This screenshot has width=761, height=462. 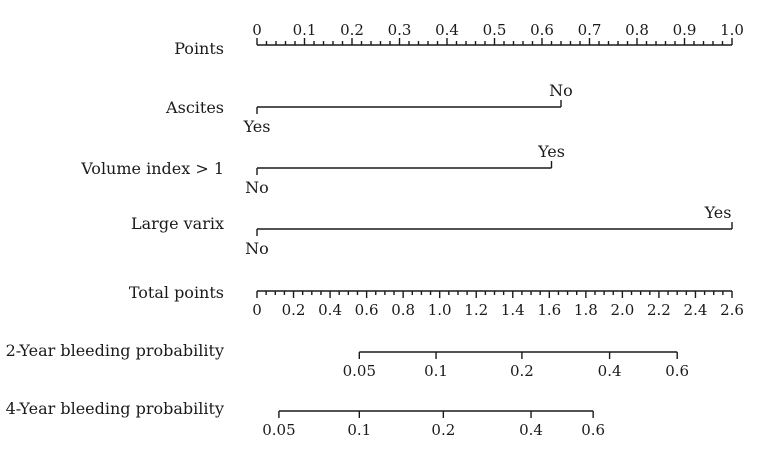 I want to click on total-tick-label: 1.6, so click(x=549, y=310).